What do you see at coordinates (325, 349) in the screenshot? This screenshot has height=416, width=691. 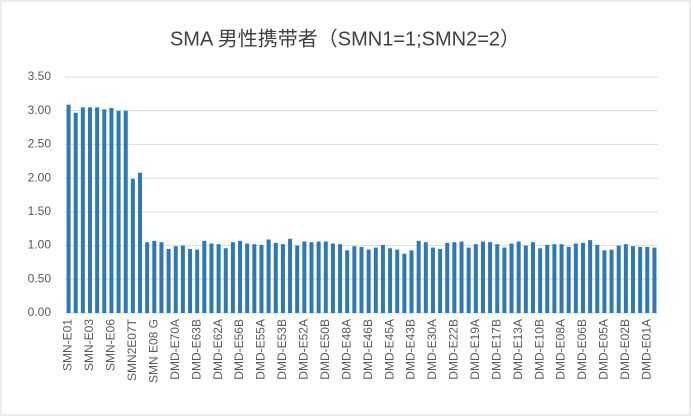 I see `x-tick-label: DMD-E50B` at bounding box center [325, 349].